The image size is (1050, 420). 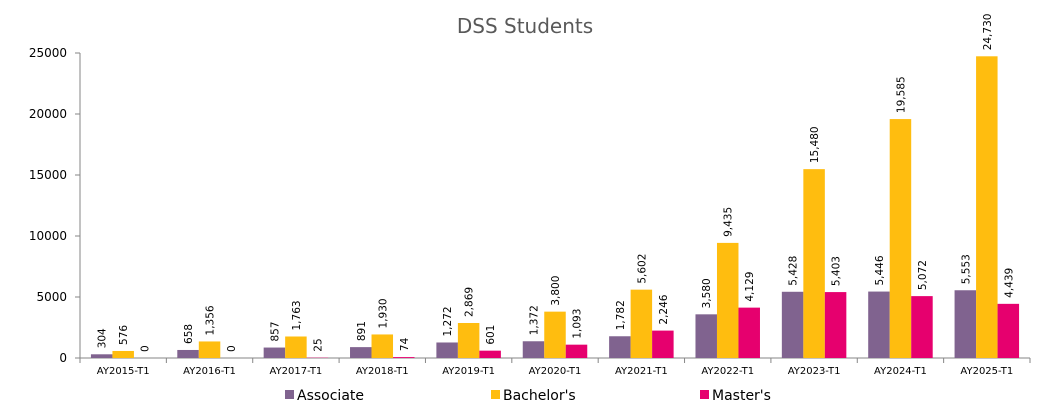 I want to click on x-tick-label: AY2024-T1, so click(x=900, y=371).